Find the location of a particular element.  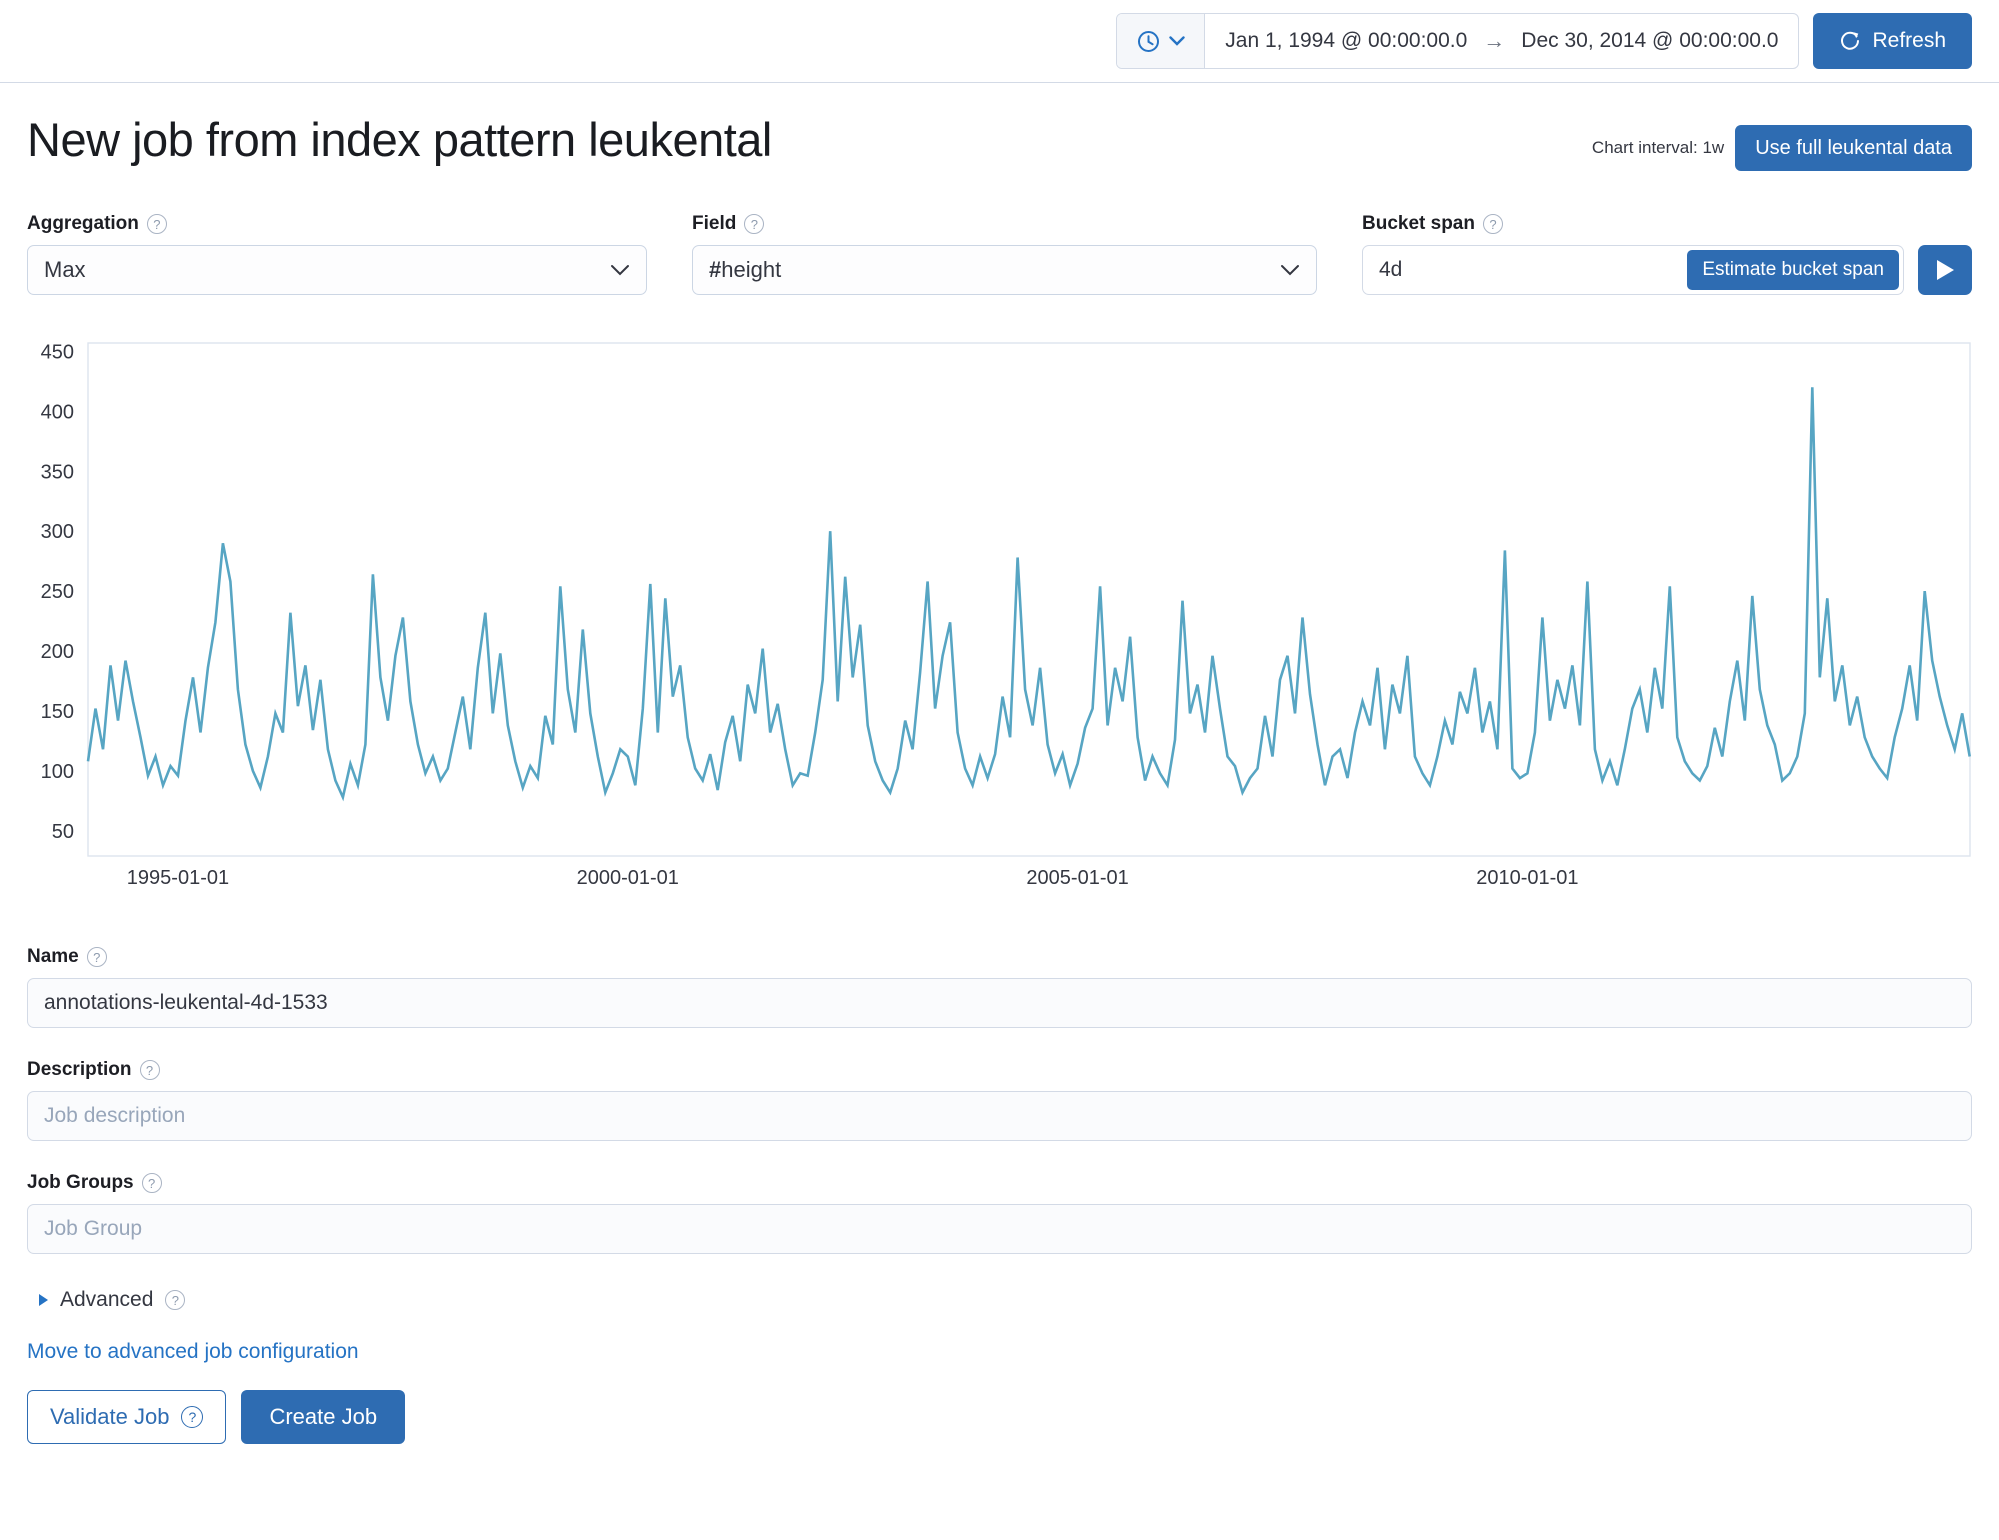

refresh-button: Refresh is located at coordinates (1892, 41).